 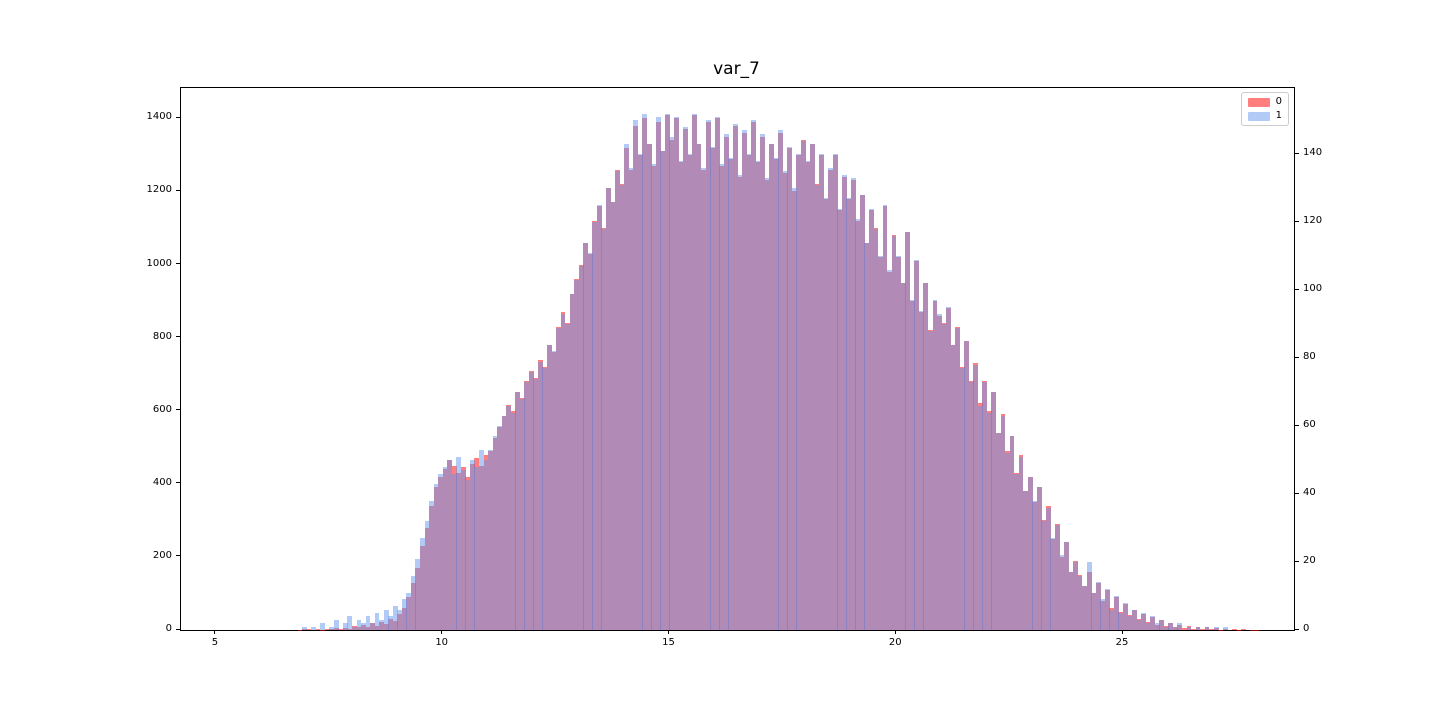 What do you see at coordinates (1258, 116) in the screenshot?
I see `legend-swatch` at bounding box center [1258, 116].